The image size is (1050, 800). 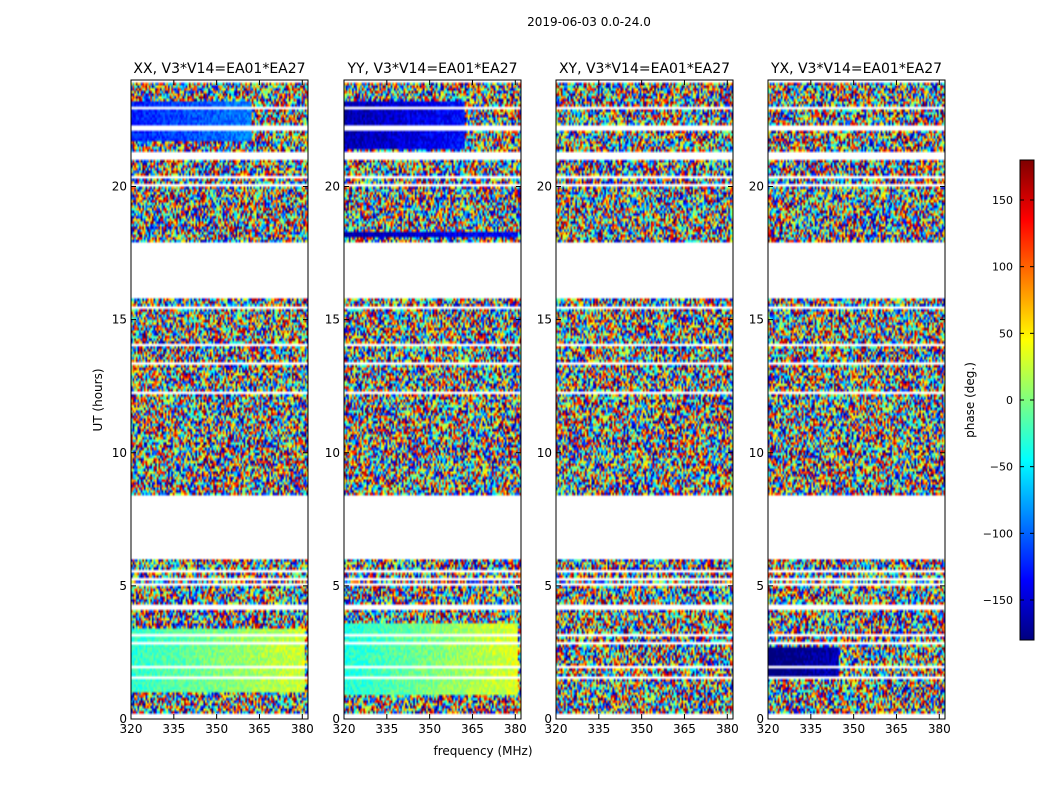 What do you see at coordinates (589, 22) in the screenshot?
I see `figure-suptitle: 2019-06-03 0.0-24.0` at bounding box center [589, 22].